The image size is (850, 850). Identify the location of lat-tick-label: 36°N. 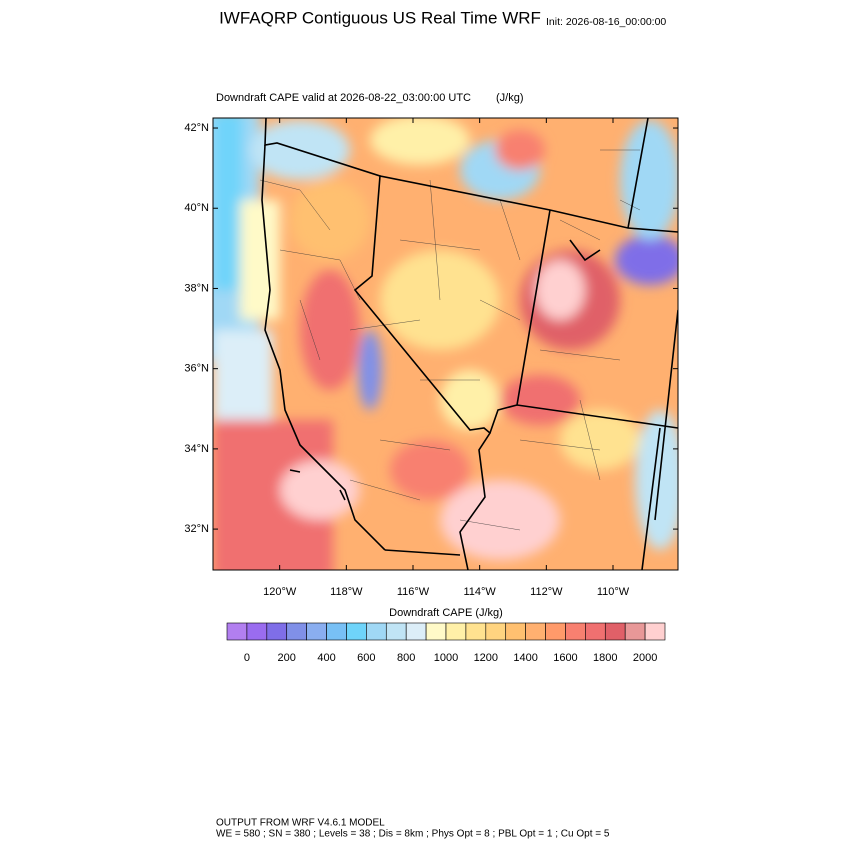
(196, 369).